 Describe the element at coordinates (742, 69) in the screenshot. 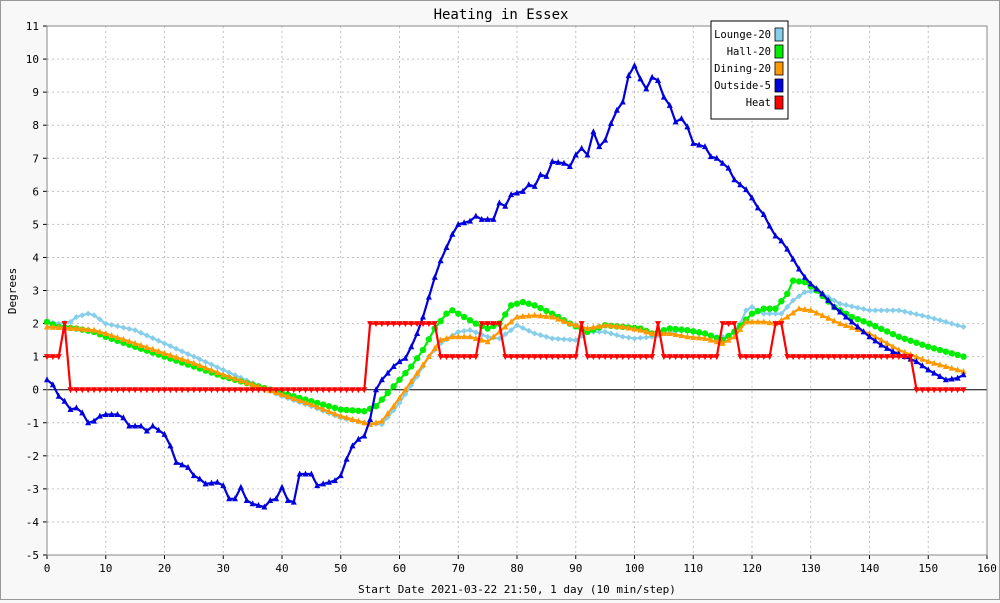

I see `legend-label: Dining-20` at that location.